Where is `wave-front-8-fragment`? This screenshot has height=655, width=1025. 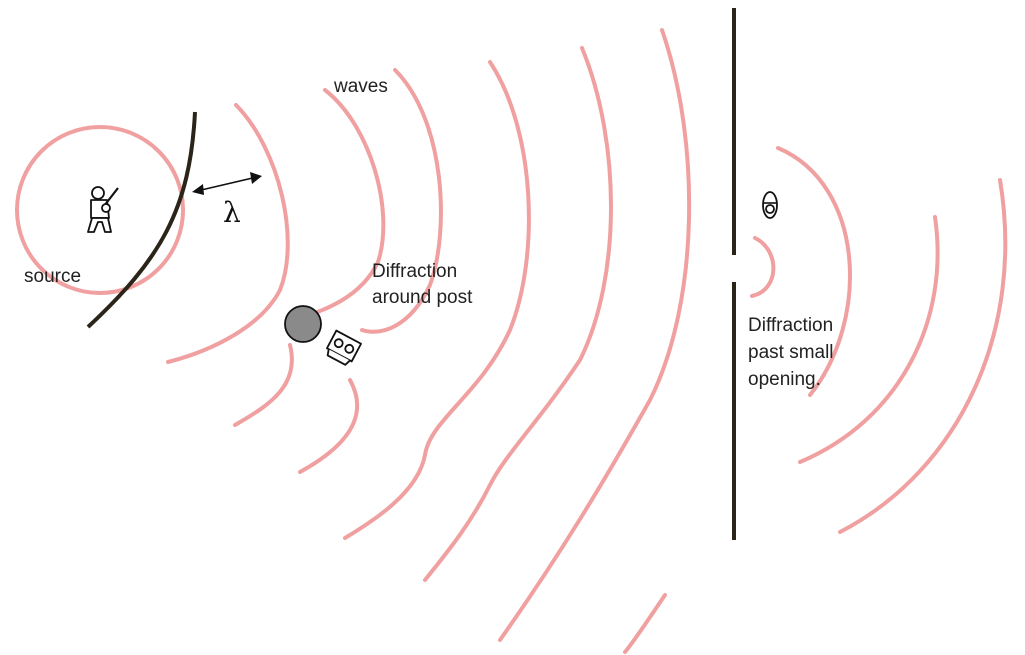 wave-front-8-fragment is located at coordinates (645, 623).